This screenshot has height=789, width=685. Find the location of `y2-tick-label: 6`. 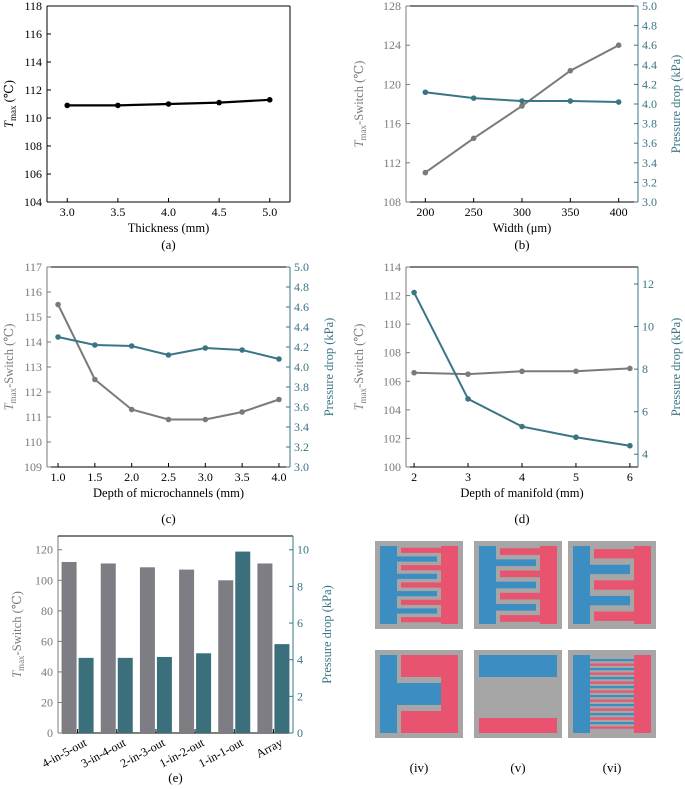

y2-tick-label: 6 is located at coordinates (645, 412).